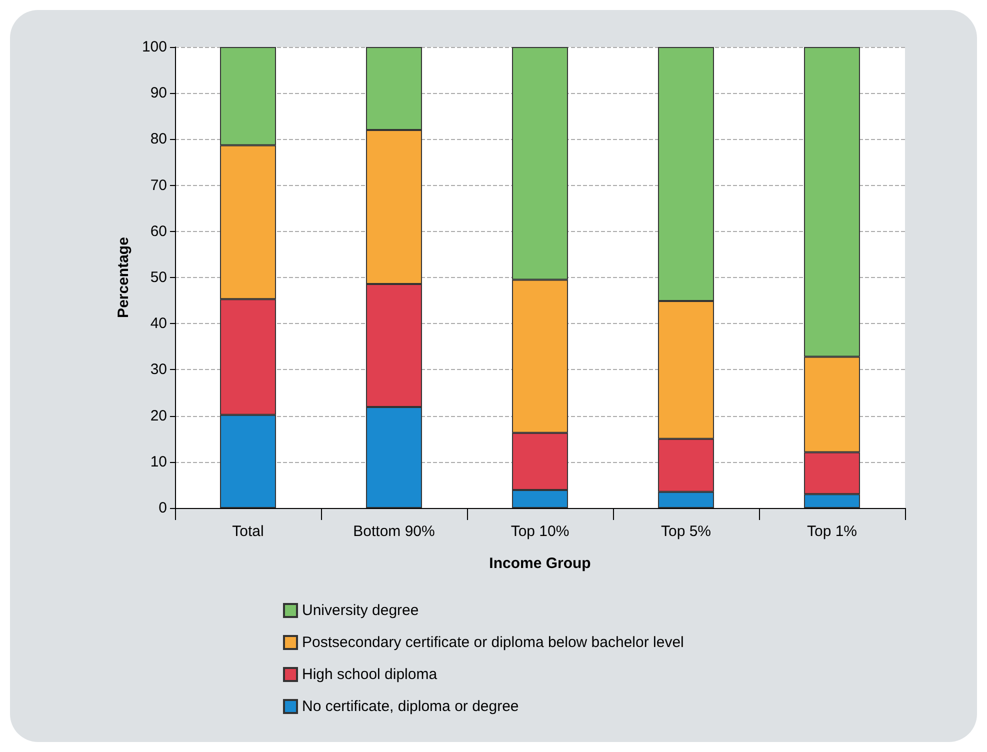  What do you see at coordinates (410, 706) in the screenshot?
I see `legend-label: No certificate, diploma or degree` at bounding box center [410, 706].